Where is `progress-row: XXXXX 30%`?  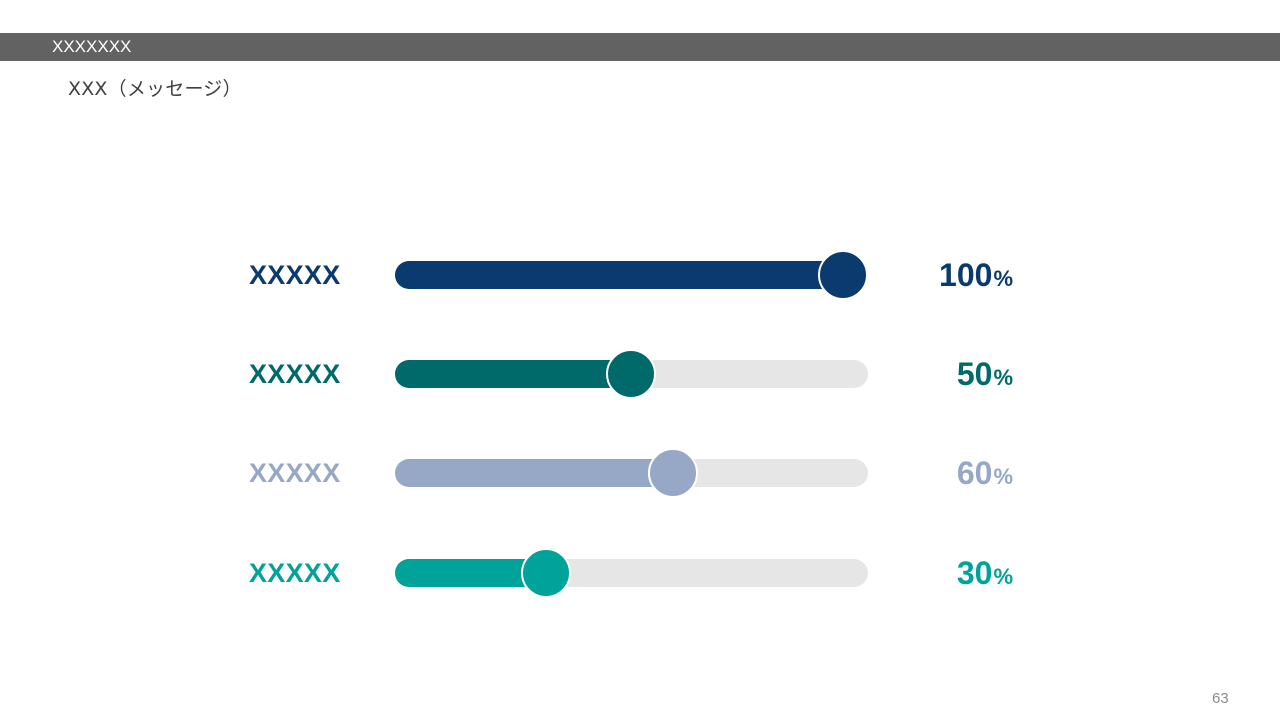
progress-row: XXXXX 30% is located at coordinates (640, 573).